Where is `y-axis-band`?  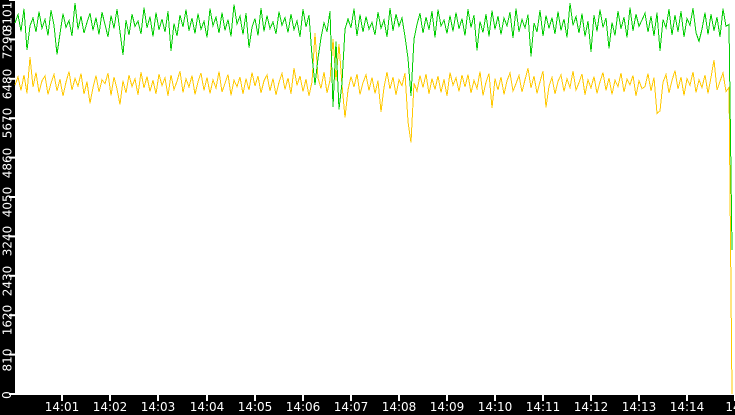 y-axis-band is located at coordinates (7, 207).